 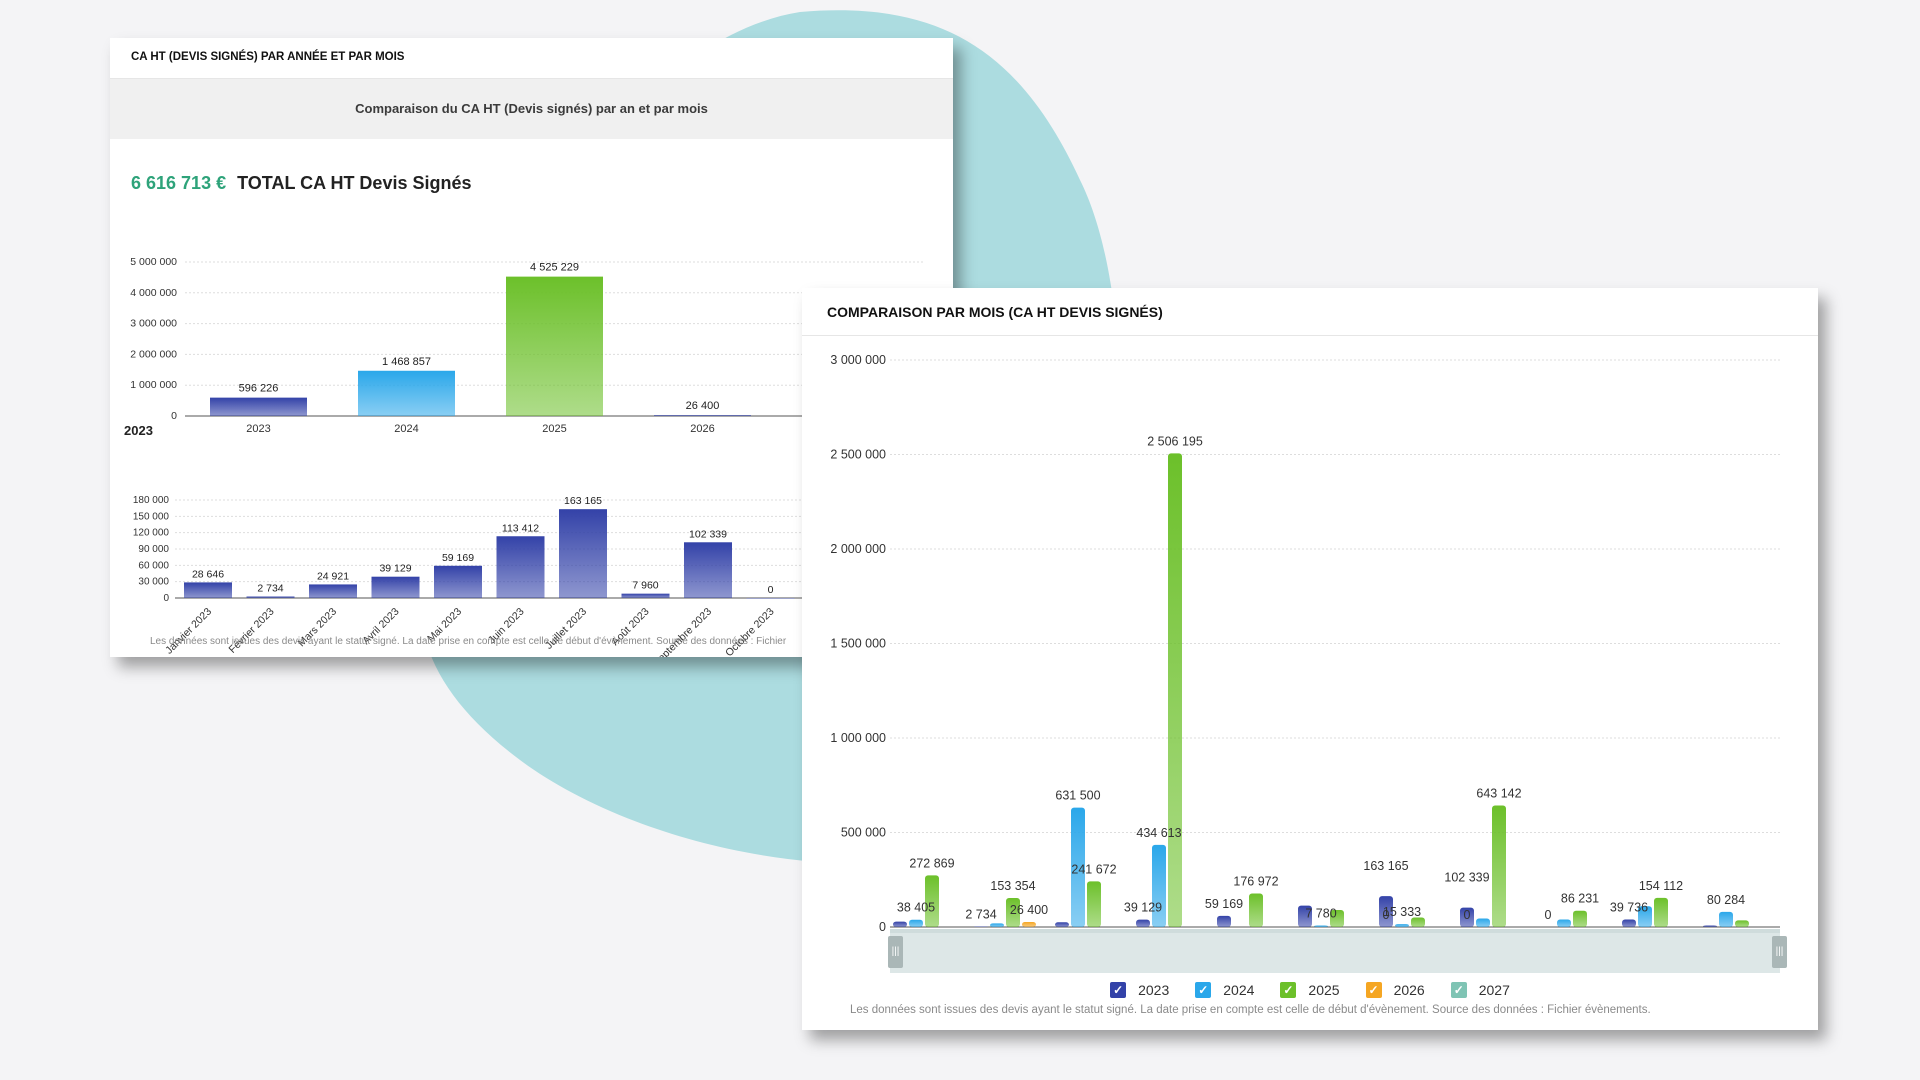 I want to click on data-label: 272 869, so click(x=931, y=863).